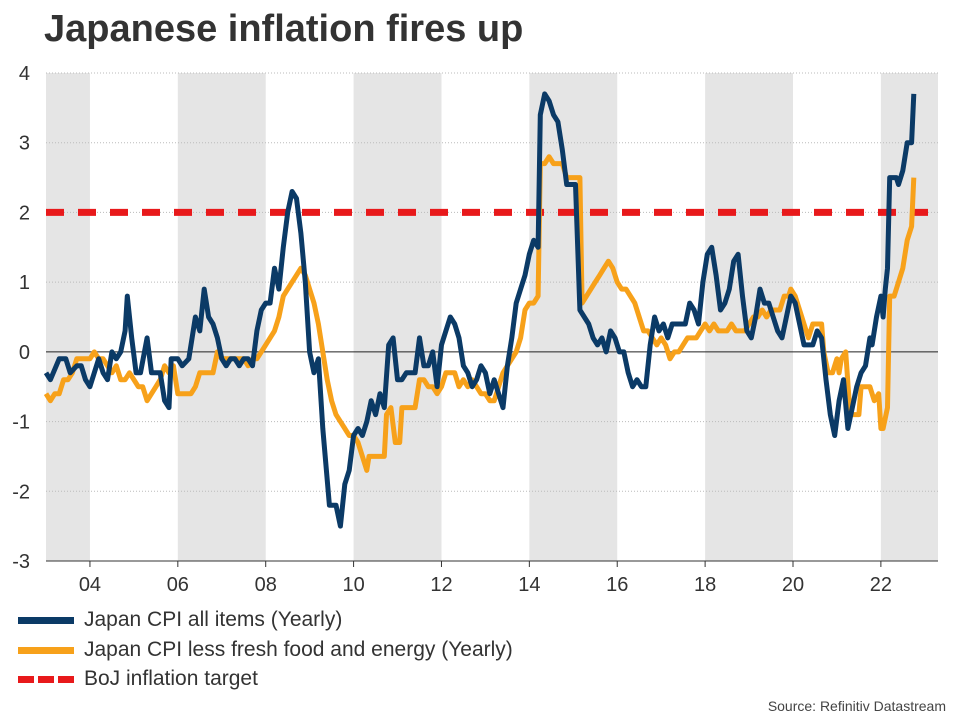  What do you see at coordinates (266, 585) in the screenshot?
I see `x-tick-label: 08` at bounding box center [266, 585].